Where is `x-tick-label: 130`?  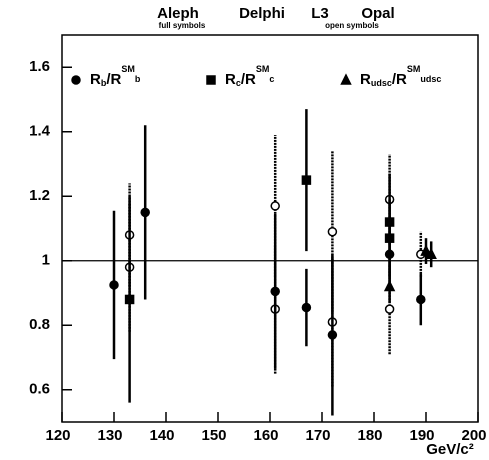
x-tick-label: 130 is located at coordinates (109, 435).